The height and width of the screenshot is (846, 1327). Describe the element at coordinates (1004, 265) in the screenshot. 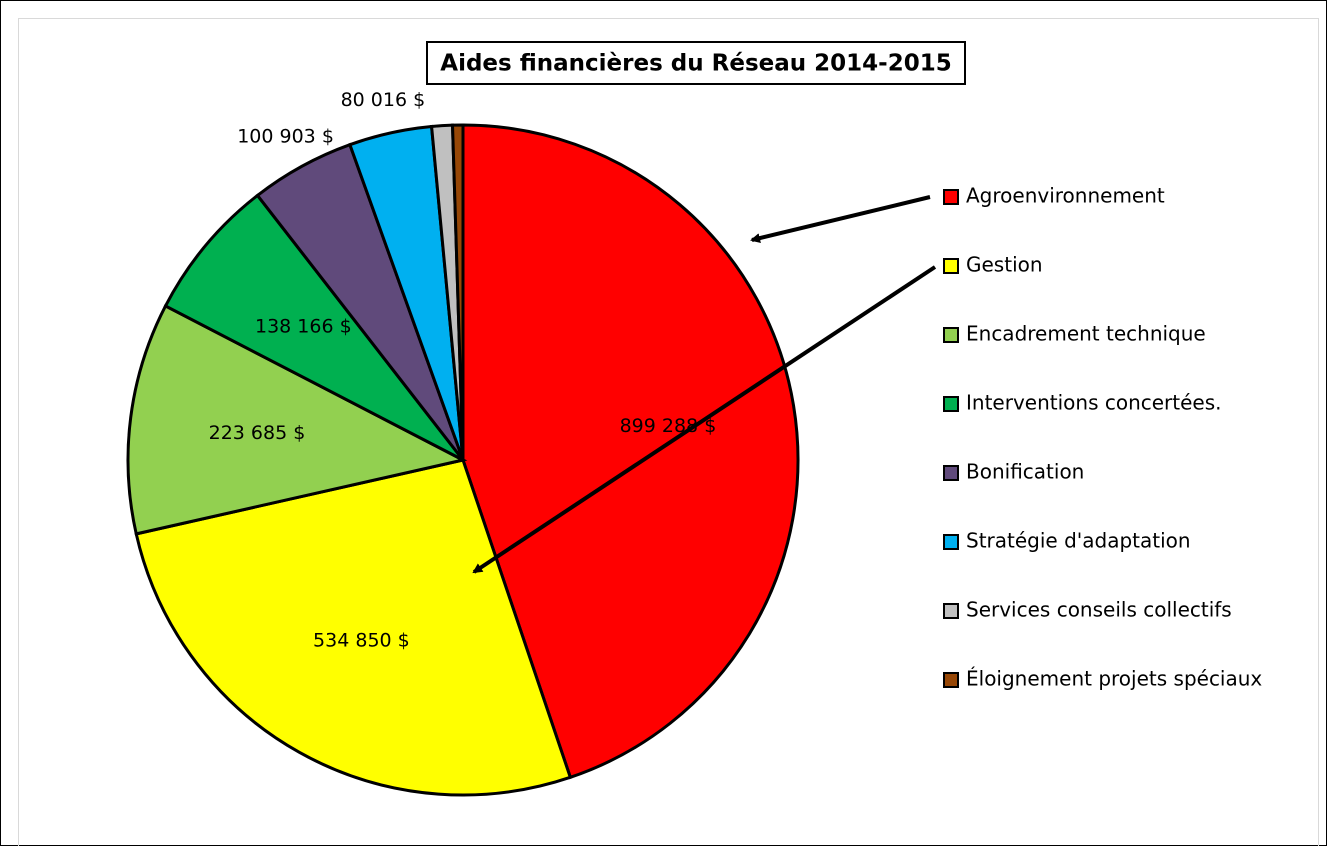

I see `legend-label: Gestion` at that location.